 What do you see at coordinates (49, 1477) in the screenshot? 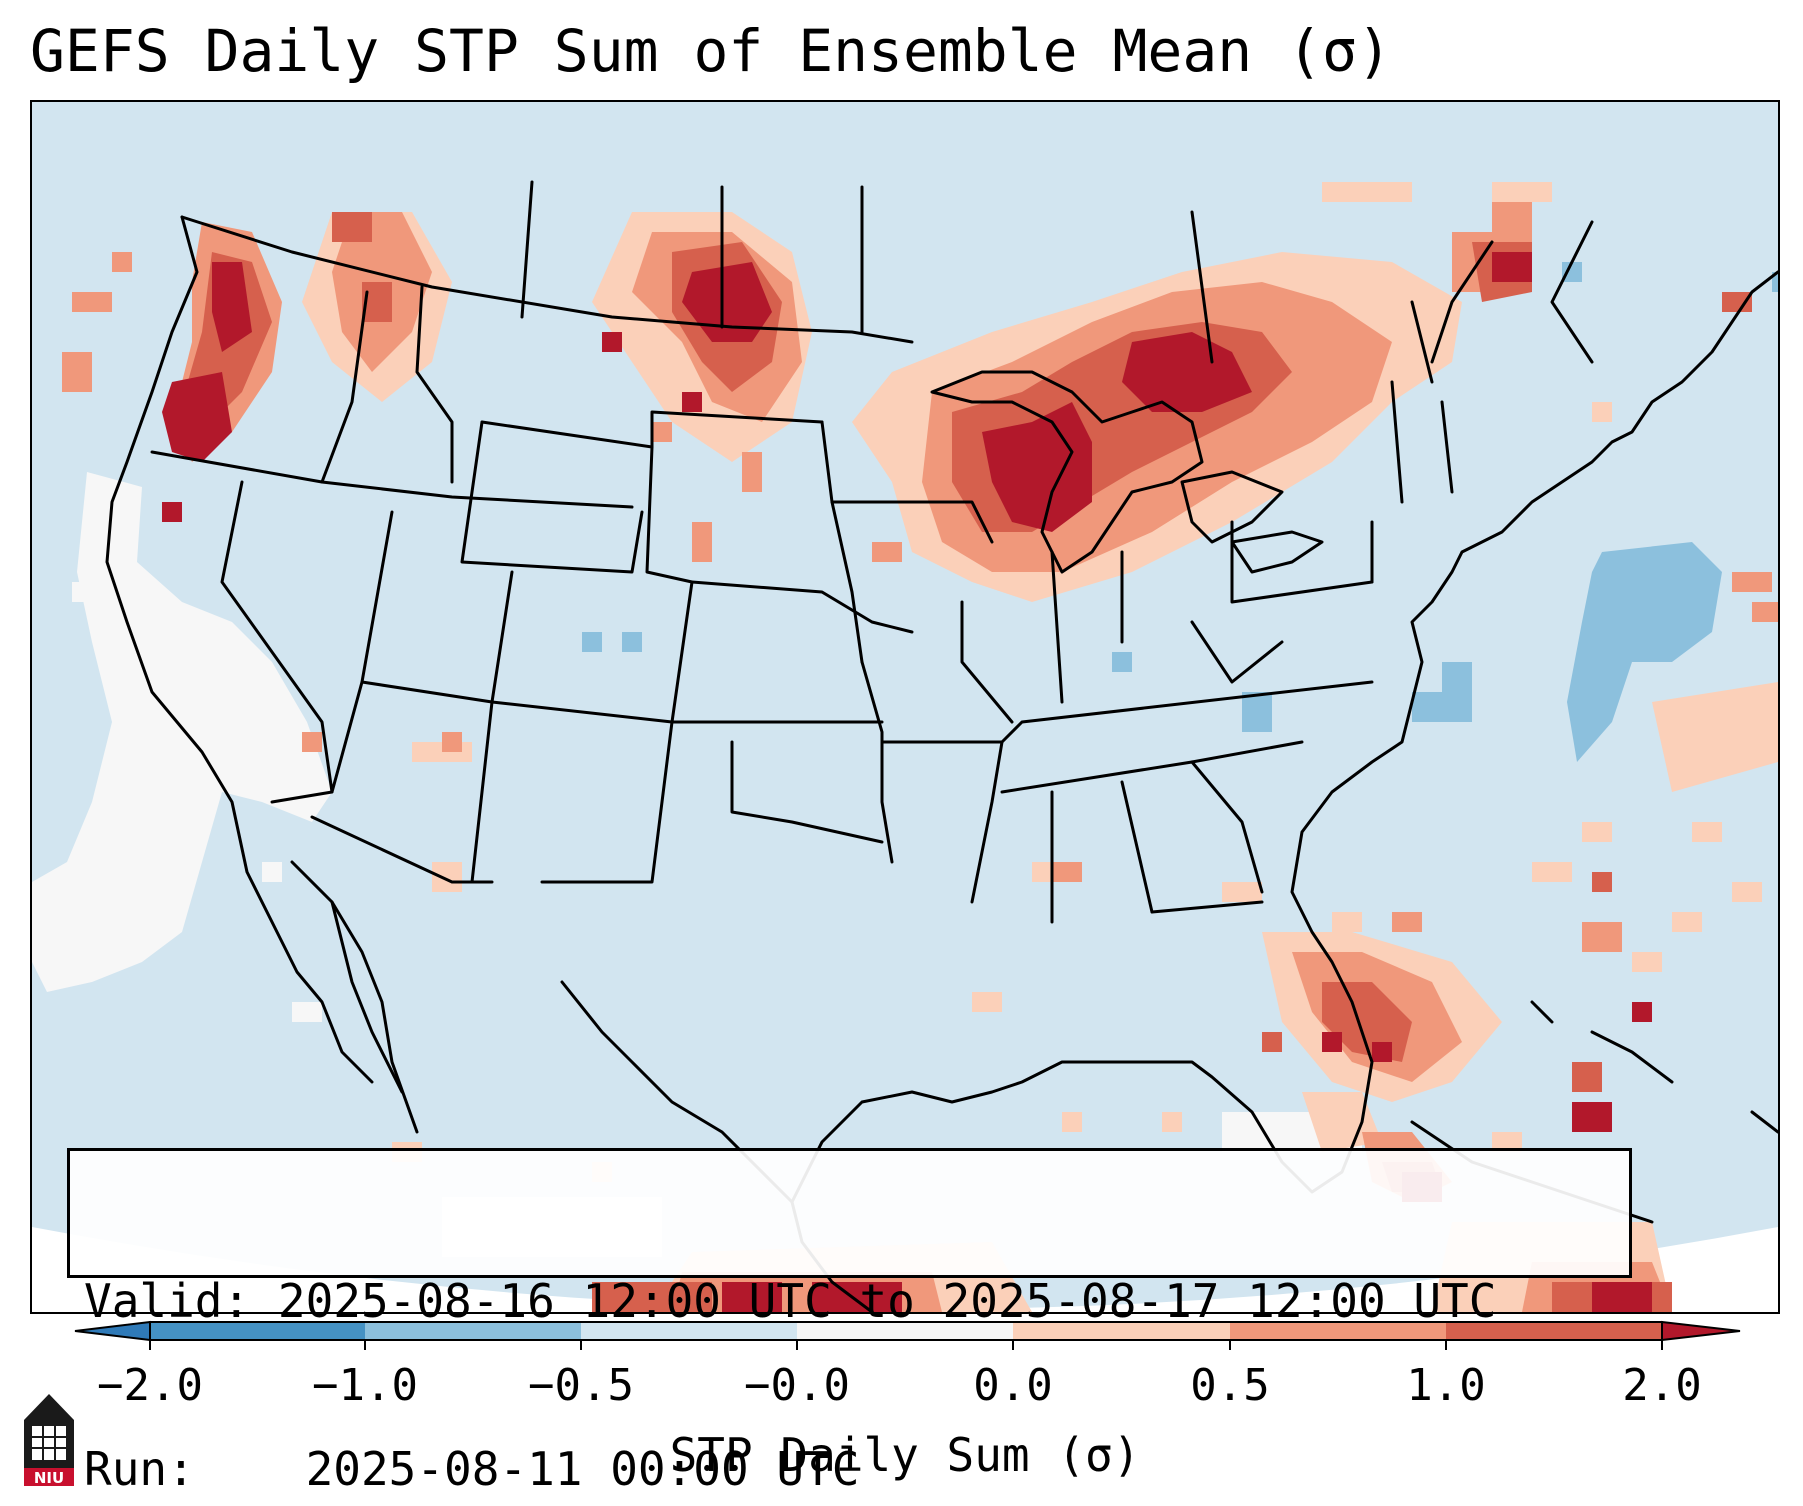
I see `logo-text: NIU` at bounding box center [49, 1477].